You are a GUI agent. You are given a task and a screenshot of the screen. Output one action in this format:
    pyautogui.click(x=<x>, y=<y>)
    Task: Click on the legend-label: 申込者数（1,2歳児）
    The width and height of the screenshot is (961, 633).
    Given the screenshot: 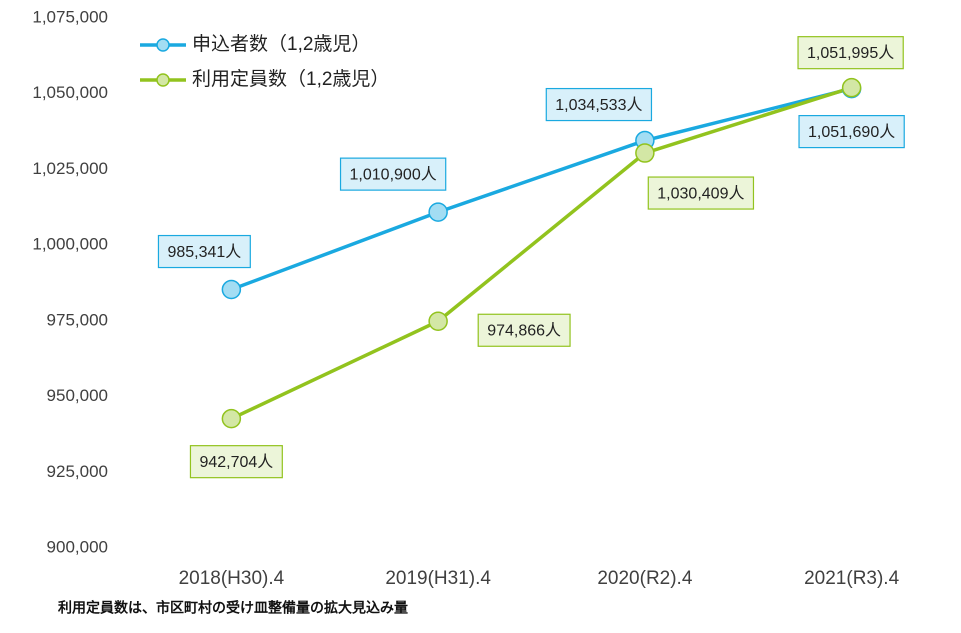 What is the action you would take?
    pyautogui.click(x=281, y=44)
    